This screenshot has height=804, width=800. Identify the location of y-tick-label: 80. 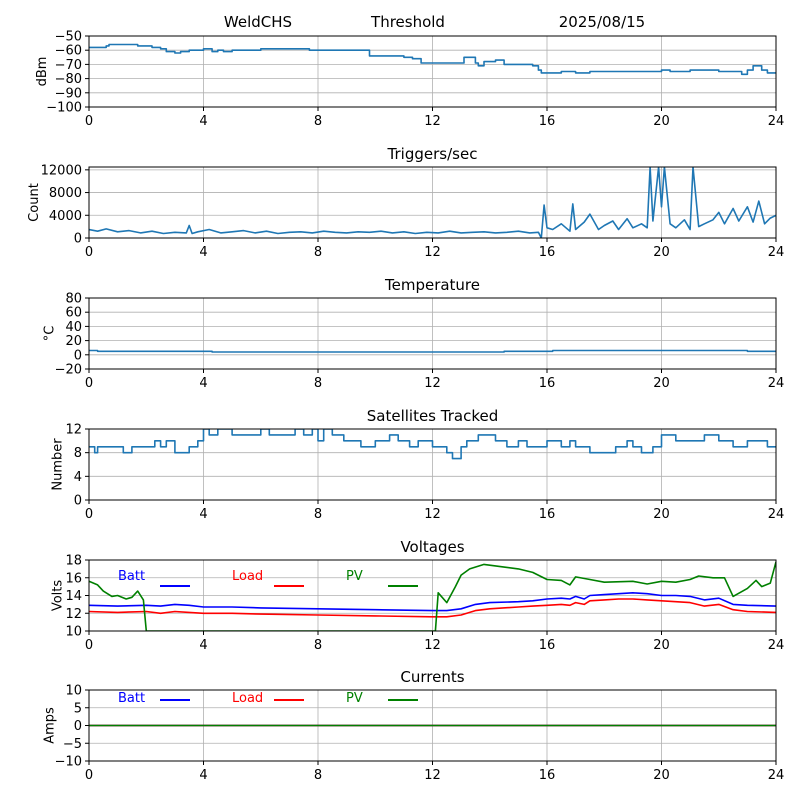
(73, 299).